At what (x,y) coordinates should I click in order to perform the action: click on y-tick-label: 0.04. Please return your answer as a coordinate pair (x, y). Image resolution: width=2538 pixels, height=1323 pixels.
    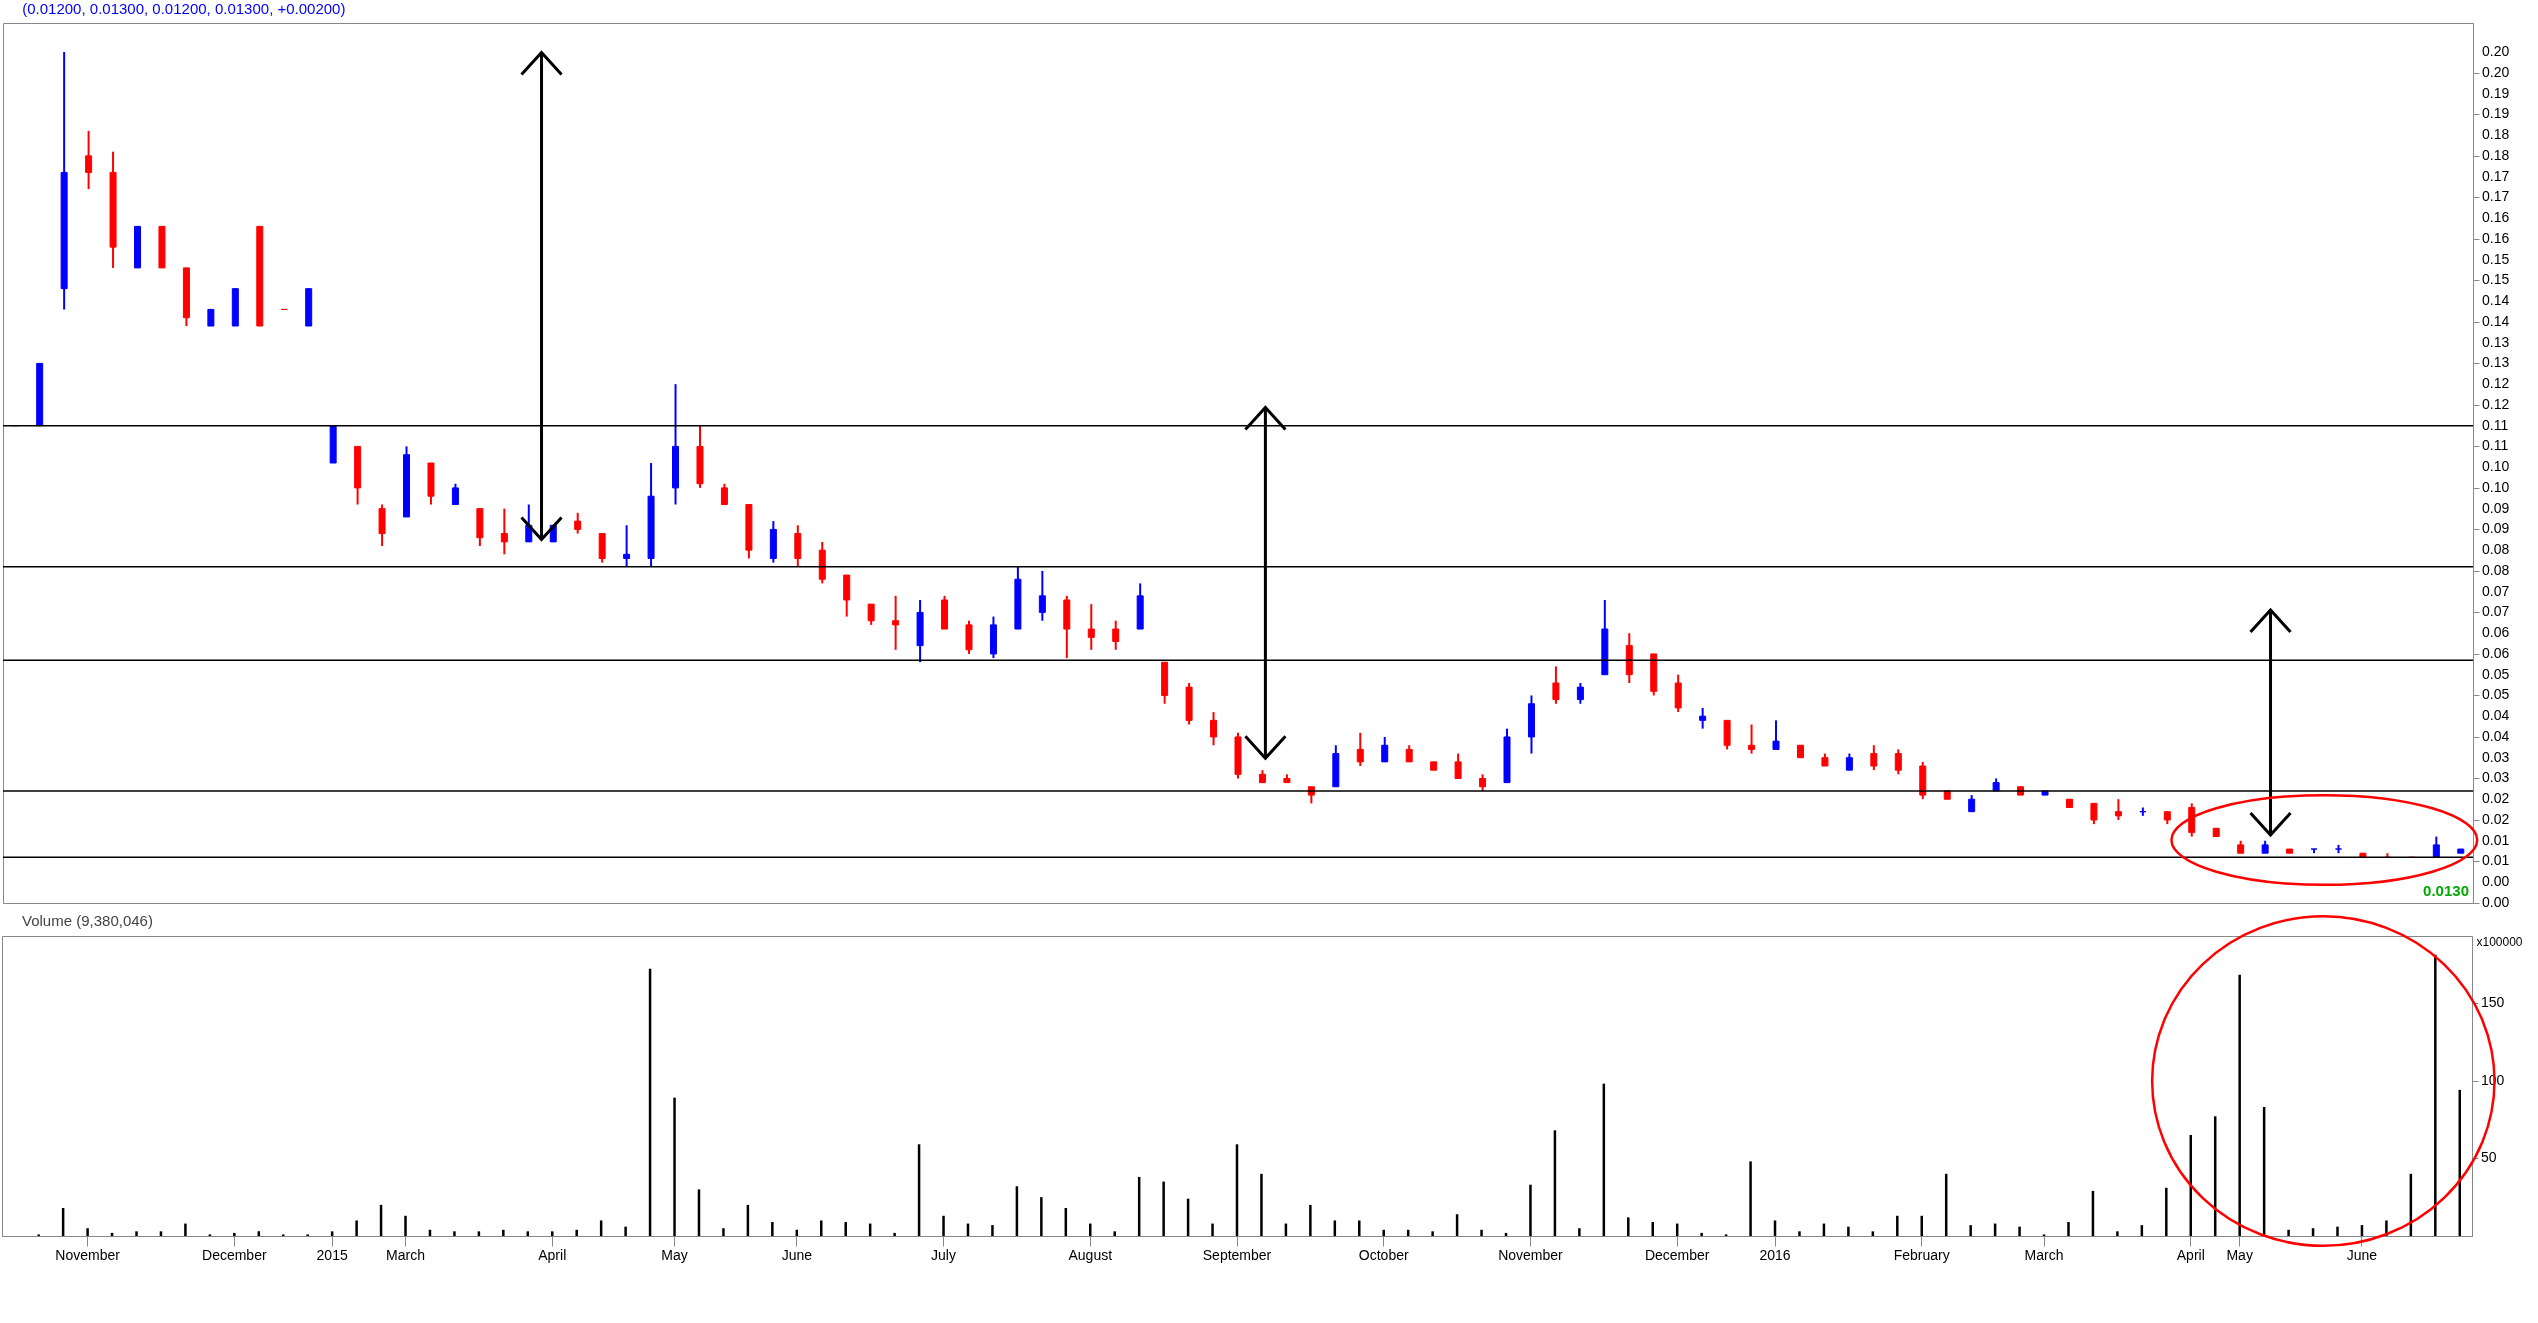
    Looking at the image, I should click on (2496, 715).